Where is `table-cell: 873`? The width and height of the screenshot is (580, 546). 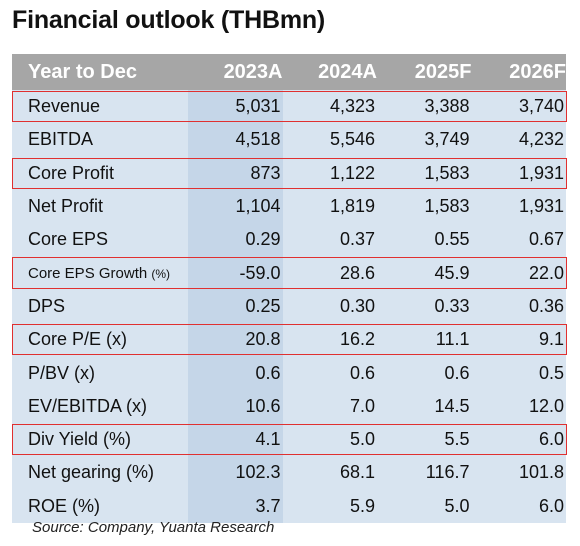
table-cell: 873 is located at coordinates (235, 173).